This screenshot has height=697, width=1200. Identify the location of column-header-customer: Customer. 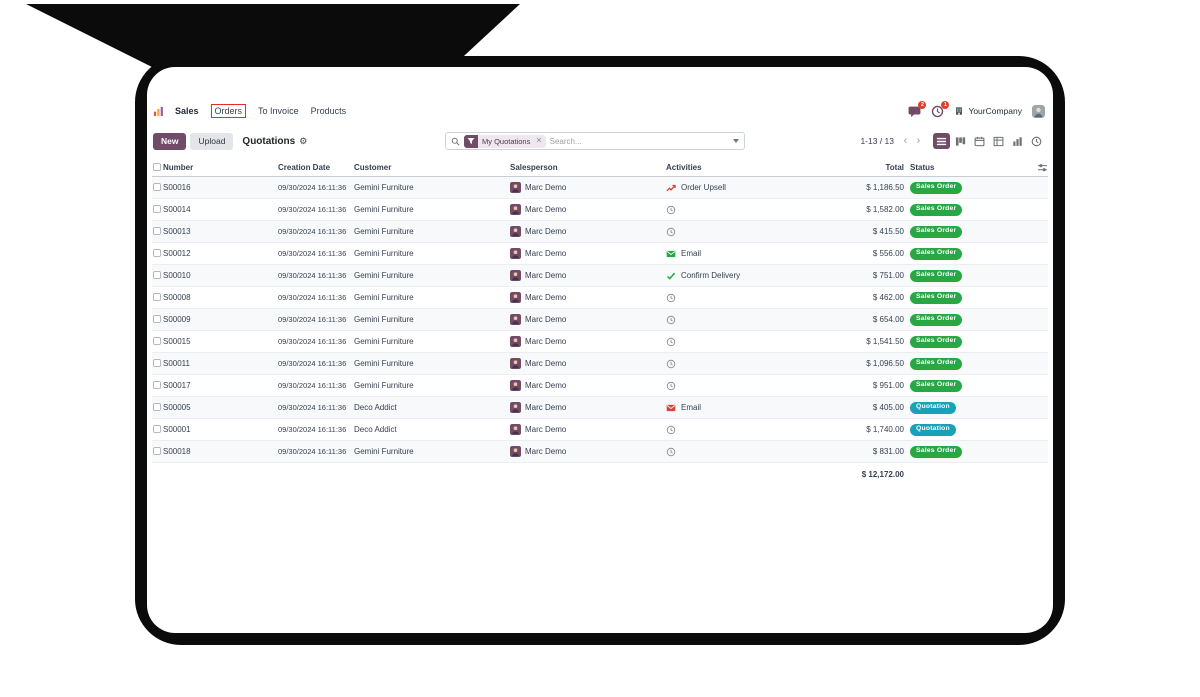
(373, 167).